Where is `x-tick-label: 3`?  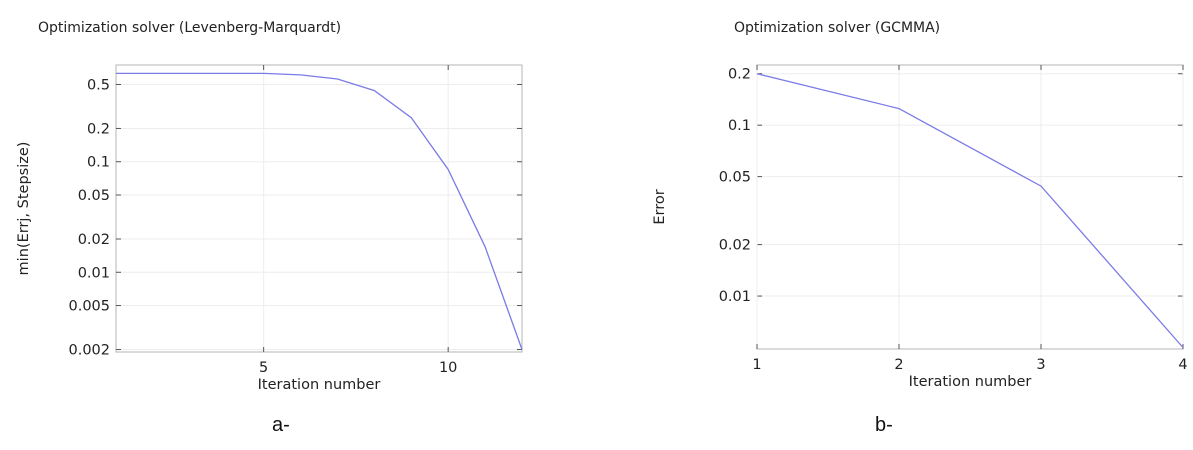 x-tick-label: 3 is located at coordinates (1040, 365).